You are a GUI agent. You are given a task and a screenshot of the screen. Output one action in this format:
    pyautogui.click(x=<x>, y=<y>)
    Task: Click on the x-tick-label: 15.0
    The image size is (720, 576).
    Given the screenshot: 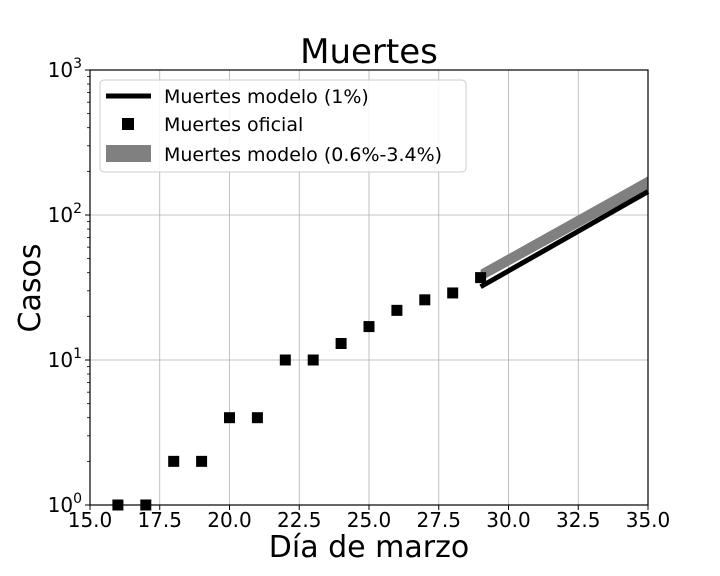 What is the action you would take?
    pyautogui.click(x=90, y=520)
    